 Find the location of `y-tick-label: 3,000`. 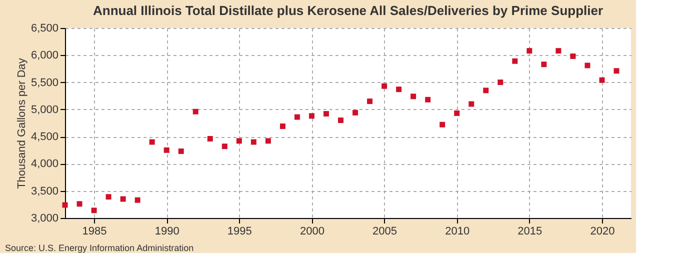

y-tick-label: 3,000 is located at coordinates (44, 218).